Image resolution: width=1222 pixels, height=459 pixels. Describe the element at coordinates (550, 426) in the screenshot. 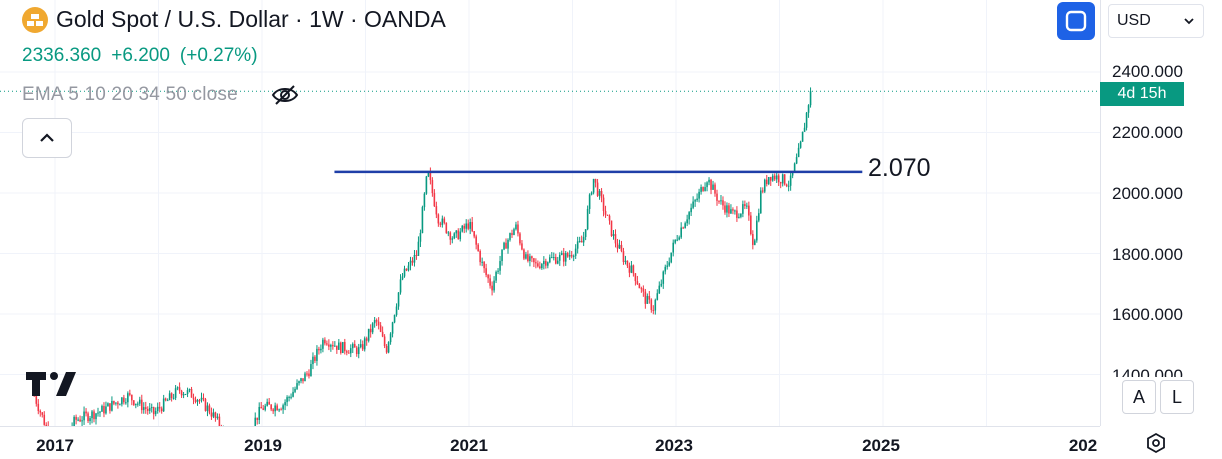

I see `time-axis-border` at that location.